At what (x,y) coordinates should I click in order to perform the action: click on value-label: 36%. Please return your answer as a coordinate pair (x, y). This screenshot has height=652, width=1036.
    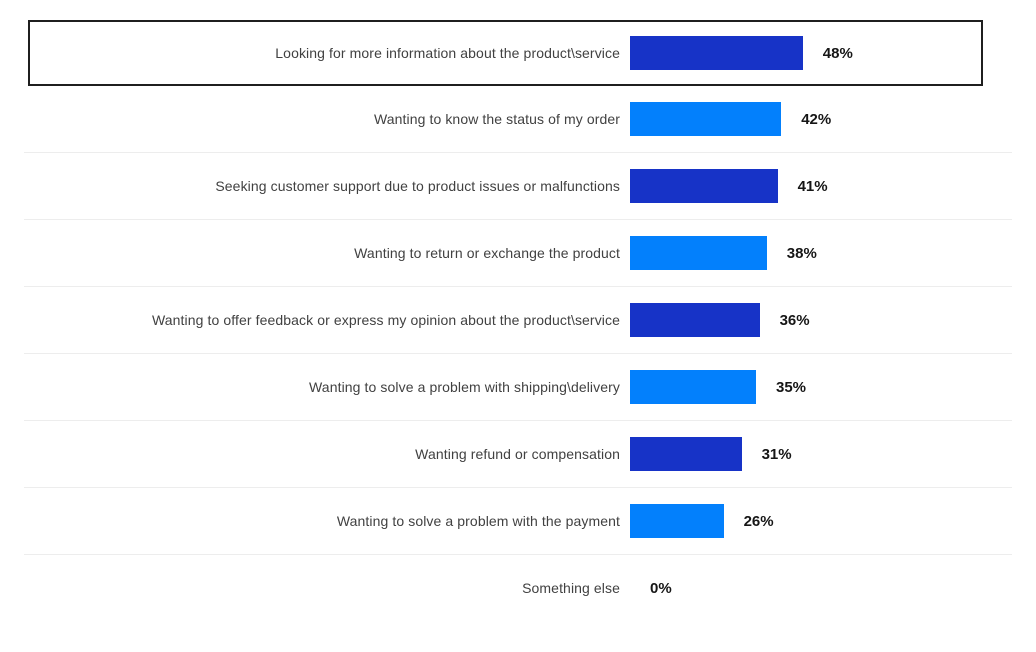
    Looking at the image, I should click on (794, 320).